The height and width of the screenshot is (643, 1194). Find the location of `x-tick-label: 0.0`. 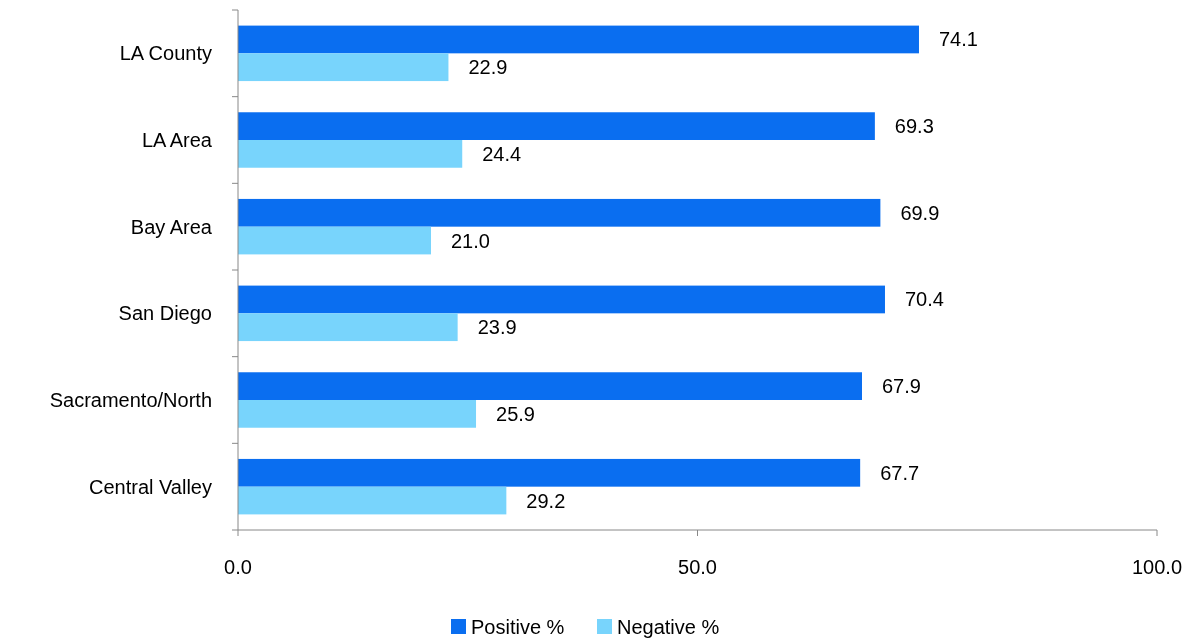

x-tick-label: 0.0 is located at coordinates (238, 567).